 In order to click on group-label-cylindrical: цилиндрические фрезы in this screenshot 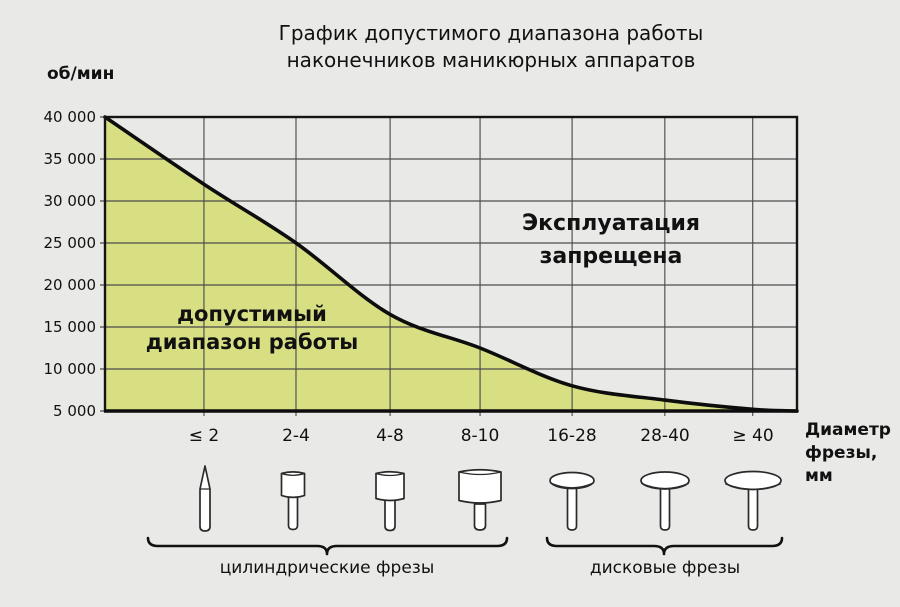, I will do `click(327, 568)`.